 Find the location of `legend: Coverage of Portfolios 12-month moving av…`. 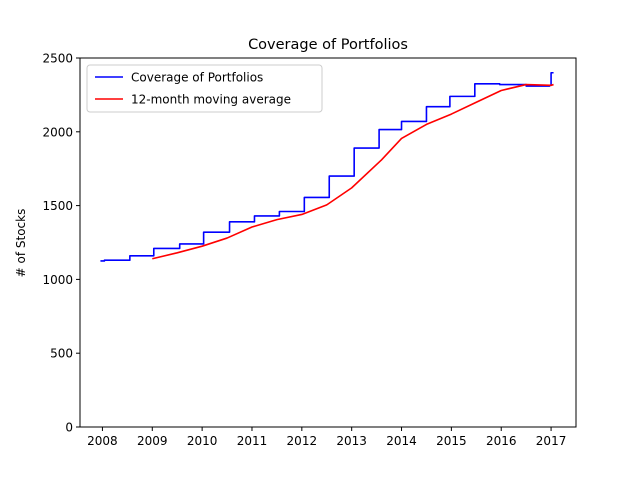

legend: Coverage of Portfolios 12-month moving av… is located at coordinates (204, 88).